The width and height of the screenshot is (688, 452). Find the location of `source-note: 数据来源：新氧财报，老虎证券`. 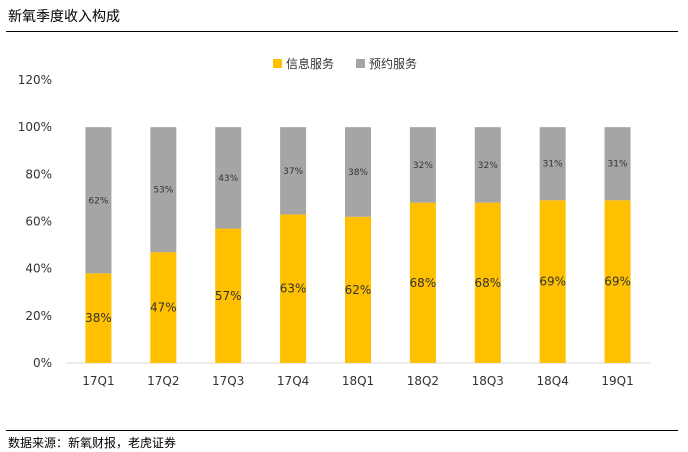

source-note: 数据来源：新氧财报，老虎证券 is located at coordinates (92, 443).